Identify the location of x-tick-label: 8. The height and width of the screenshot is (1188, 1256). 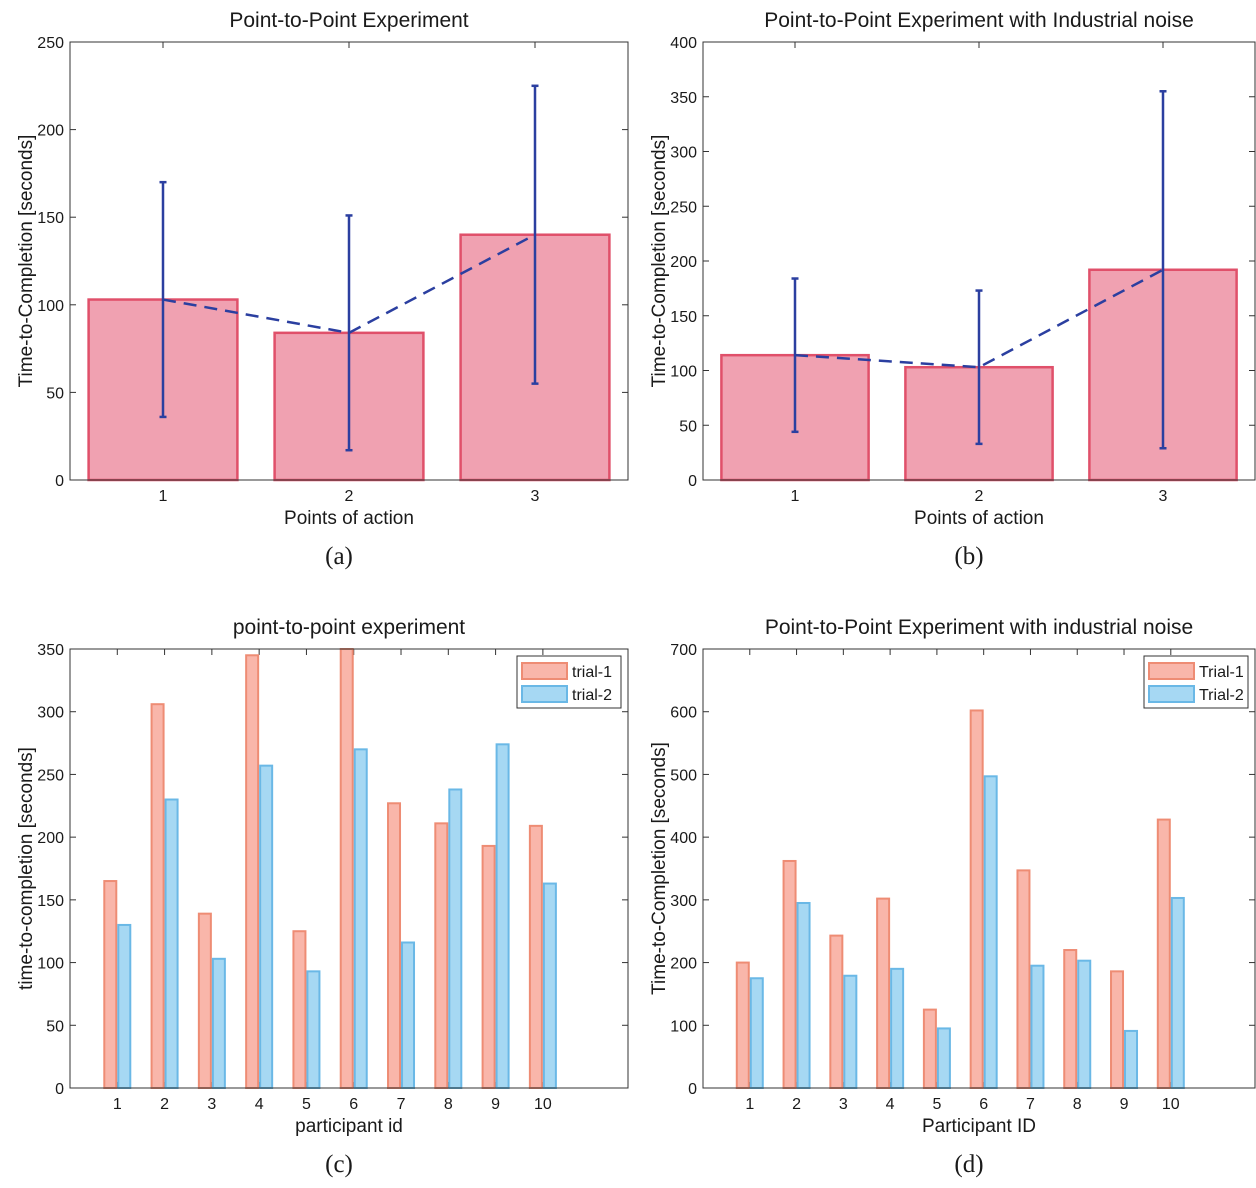
(1077, 1104).